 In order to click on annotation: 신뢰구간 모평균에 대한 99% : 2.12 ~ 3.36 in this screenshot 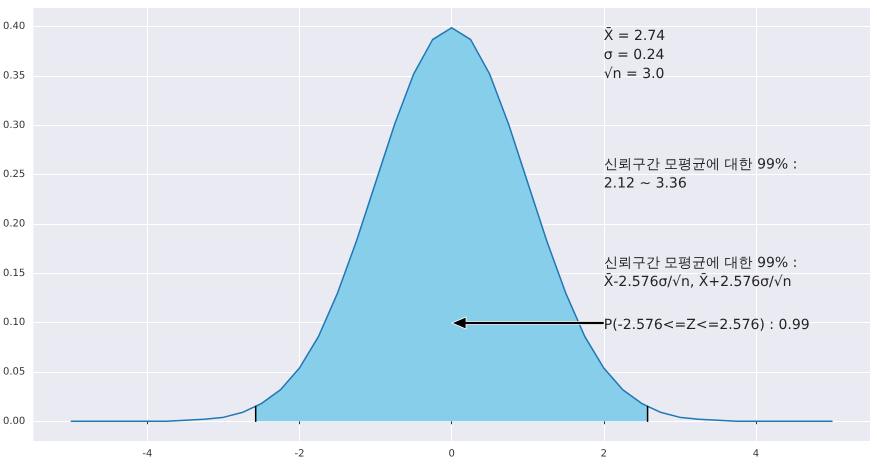, I will do `click(701, 174)`.